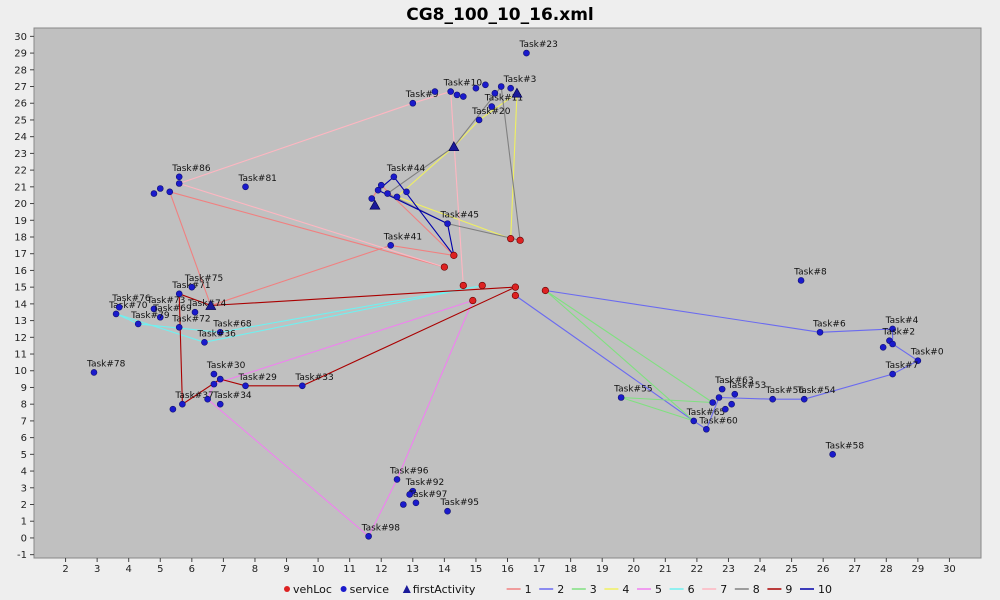  What do you see at coordinates (444, 589) in the screenshot?
I see `legend-label: firstActivity` at bounding box center [444, 589].